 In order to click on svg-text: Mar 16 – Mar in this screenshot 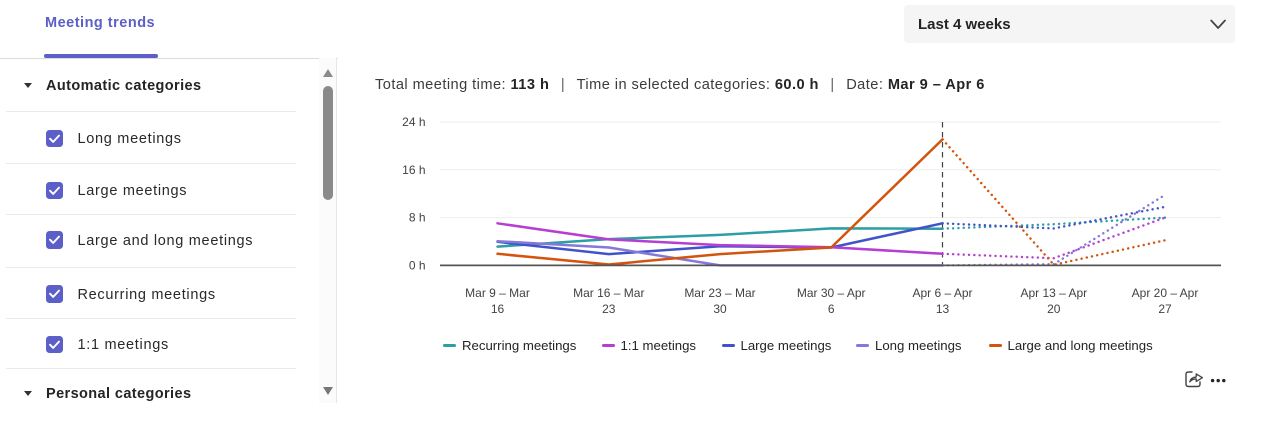, I will do `click(608, 293)`.